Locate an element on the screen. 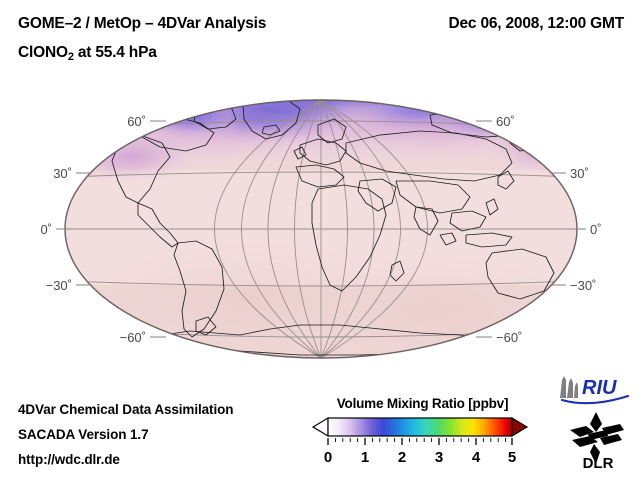 Image resolution: width=640 pixels, height=480 pixels. colorbar-major-ticks is located at coordinates (420, 441).